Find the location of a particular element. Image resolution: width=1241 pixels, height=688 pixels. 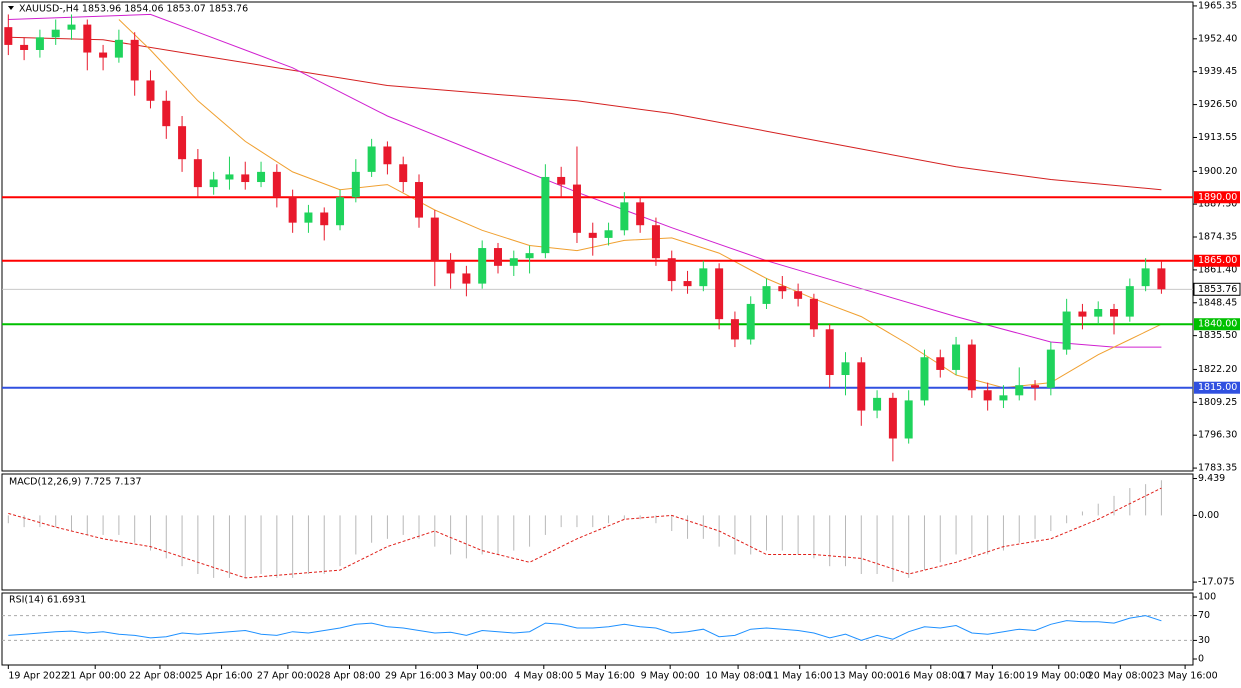

x-tick-label: 19 Apr 2022 is located at coordinates (37, 676).